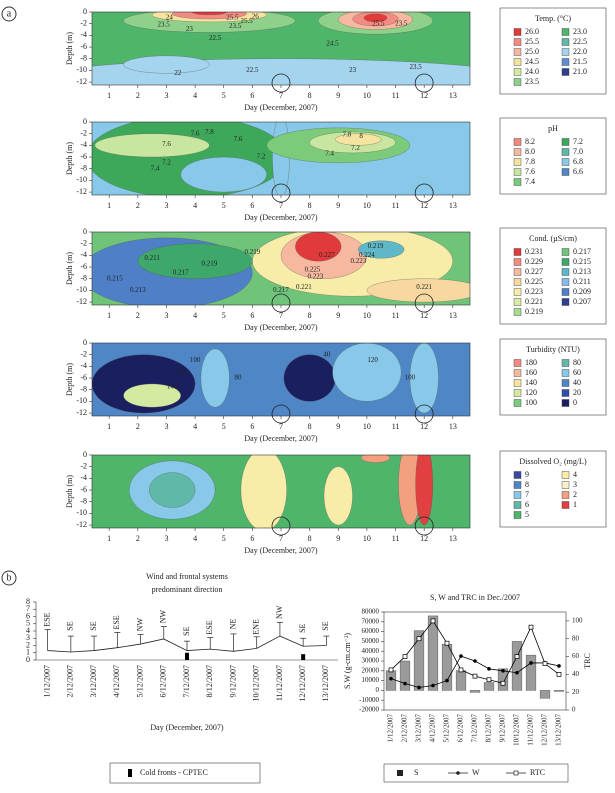 The height and width of the screenshot is (793, 615). What do you see at coordinates (235, 26) in the screenshot?
I see `contour-label: 23.5` at bounding box center [235, 26].